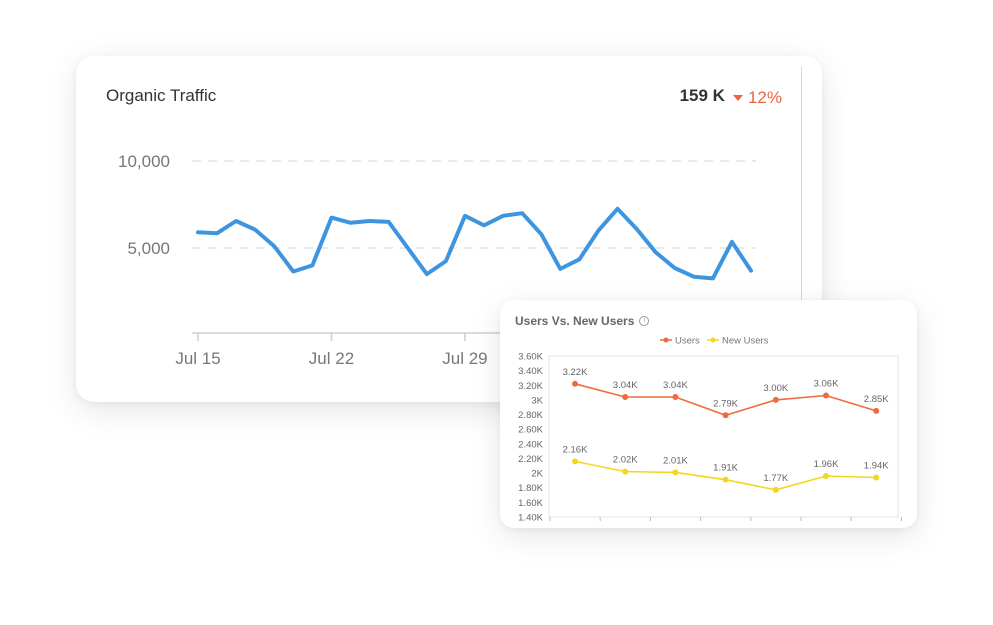 This screenshot has height=625, width=993. What do you see at coordinates (530, 386) in the screenshot?
I see `y-tick-label: 3.20K` at bounding box center [530, 386].